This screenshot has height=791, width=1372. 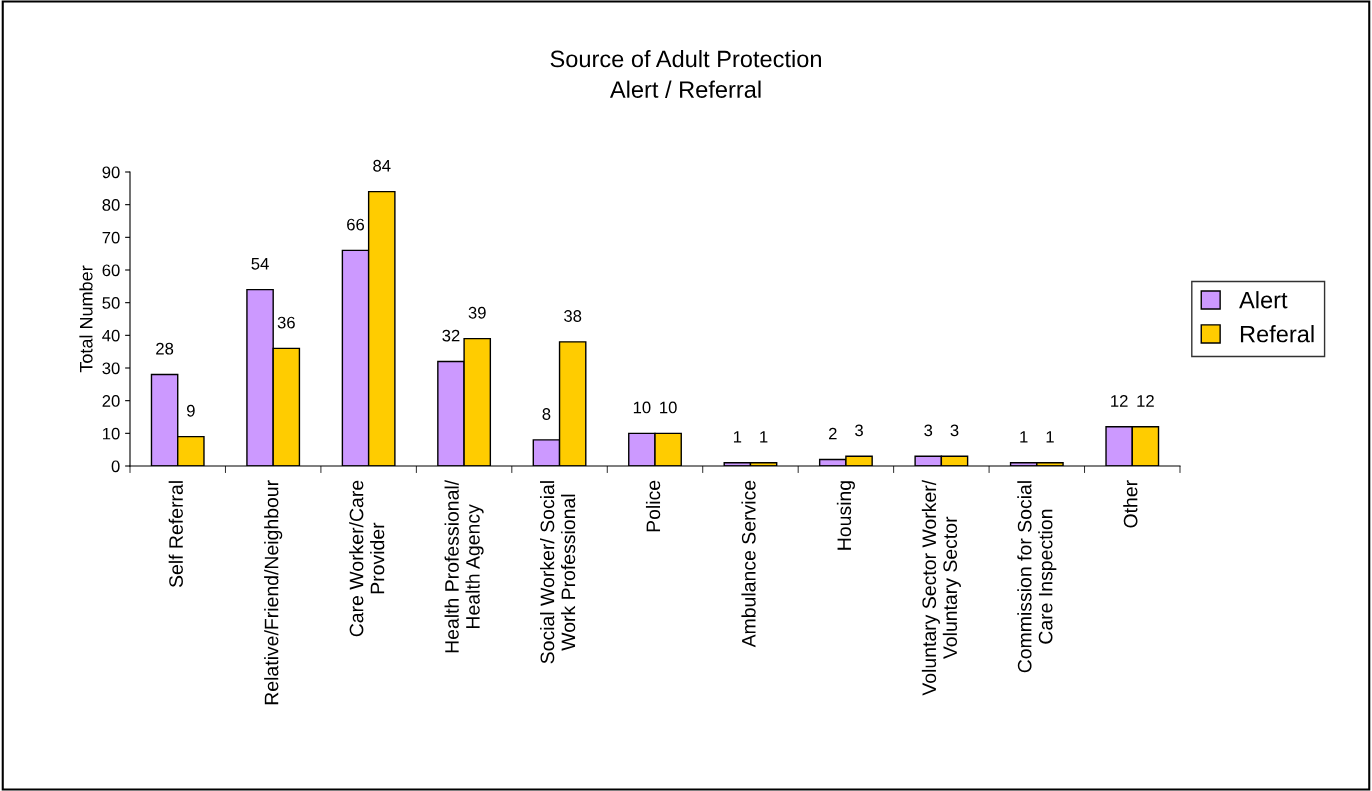 What do you see at coordinates (111, 335) in the screenshot?
I see `y-tick-label: 40` at bounding box center [111, 335].